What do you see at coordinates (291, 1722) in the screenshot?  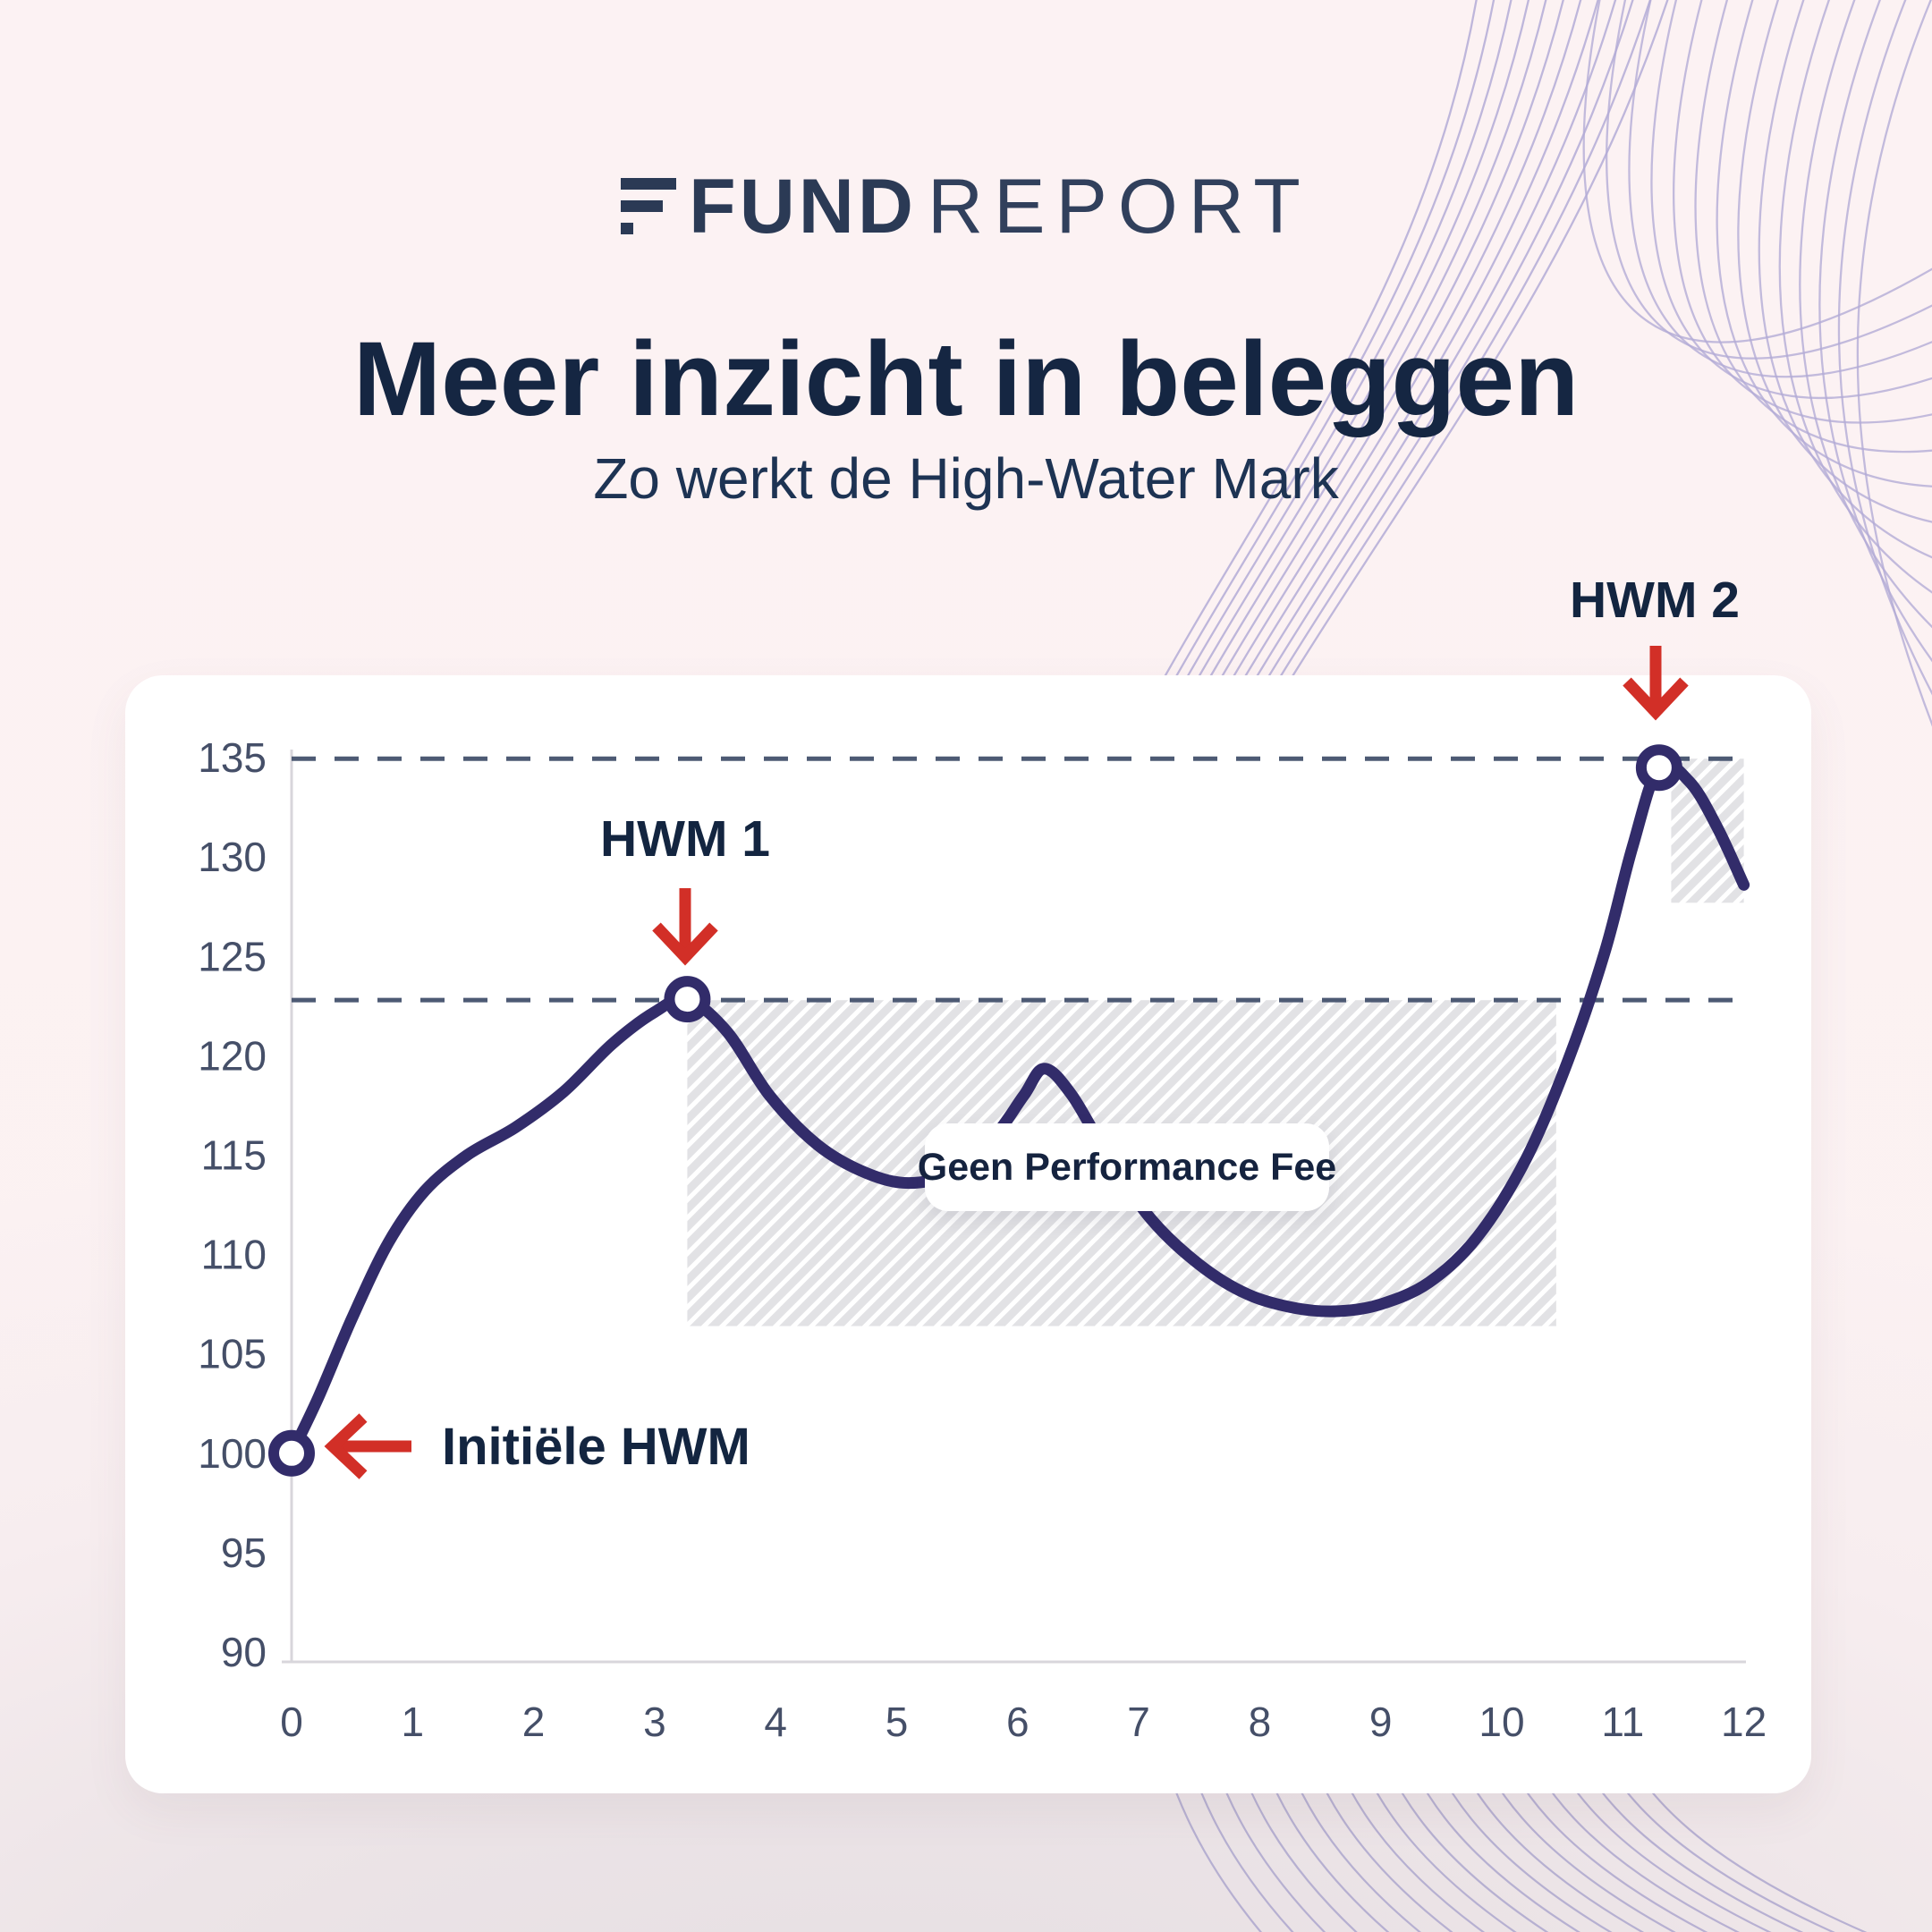 I see `x-tick-label: 0` at bounding box center [291, 1722].